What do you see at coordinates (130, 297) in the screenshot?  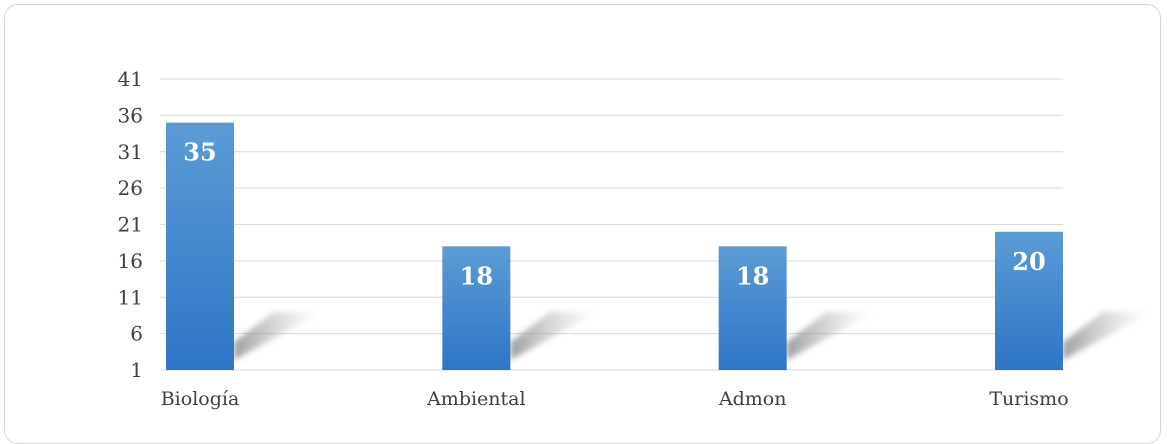 I see `y-tick-label: 11` at bounding box center [130, 297].